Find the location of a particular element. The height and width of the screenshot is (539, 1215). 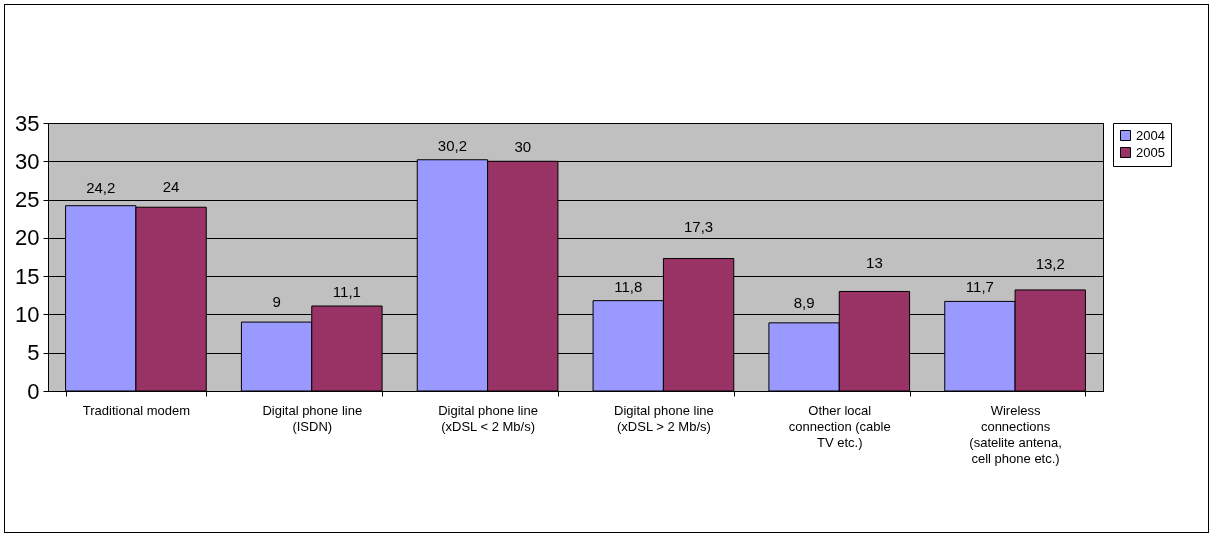

data-label: 30,2 is located at coordinates (452, 145).